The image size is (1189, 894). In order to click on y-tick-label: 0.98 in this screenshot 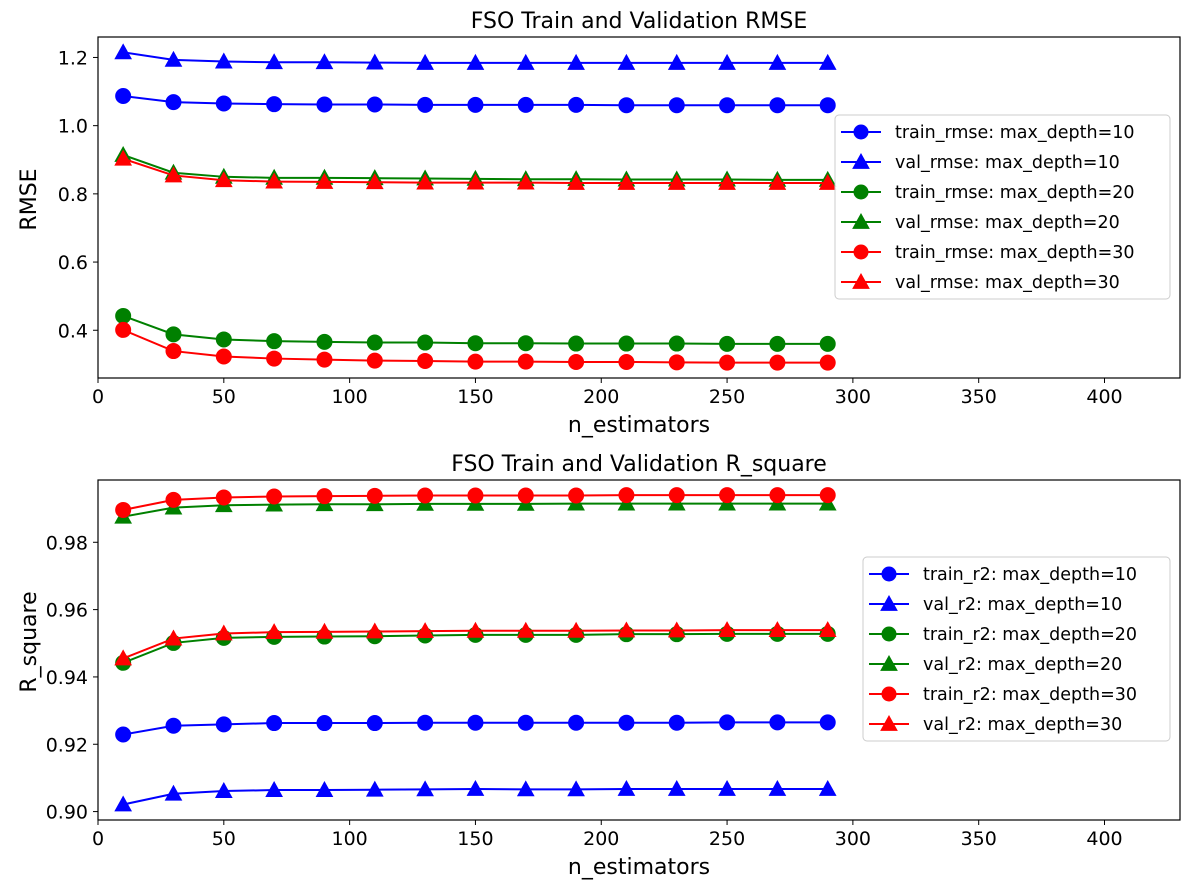, I will do `click(67, 543)`.